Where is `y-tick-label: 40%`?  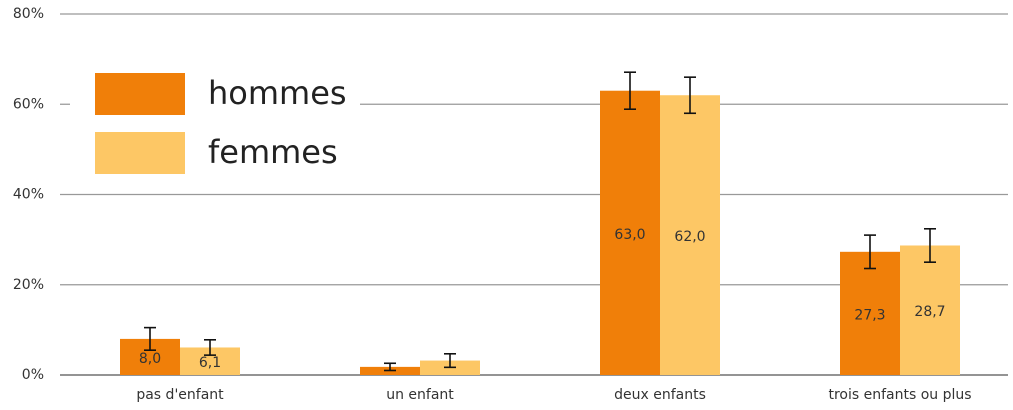
y-tick-label: 40% is located at coordinates (28, 195).